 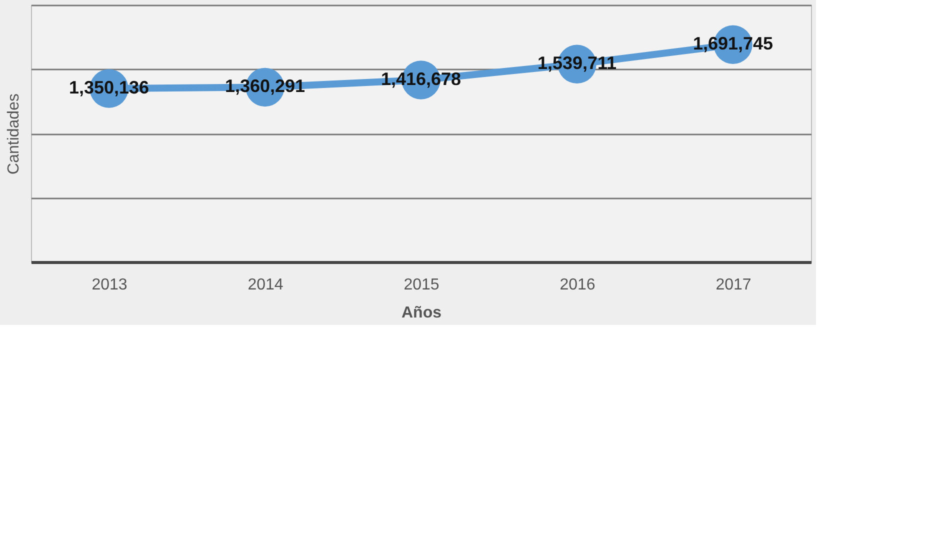 What do you see at coordinates (14, 134) in the screenshot?
I see `y-axis-title: Cantidades` at bounding box center [14, 134].